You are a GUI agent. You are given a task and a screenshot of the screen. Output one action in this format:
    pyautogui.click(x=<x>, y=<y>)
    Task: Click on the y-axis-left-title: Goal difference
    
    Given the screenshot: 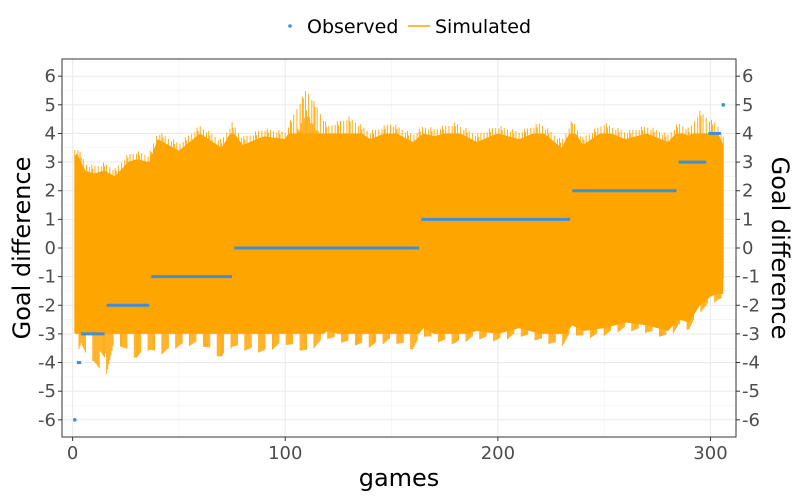 What is the action you would take?
    pyautogui.click(x=22, y=248)
    